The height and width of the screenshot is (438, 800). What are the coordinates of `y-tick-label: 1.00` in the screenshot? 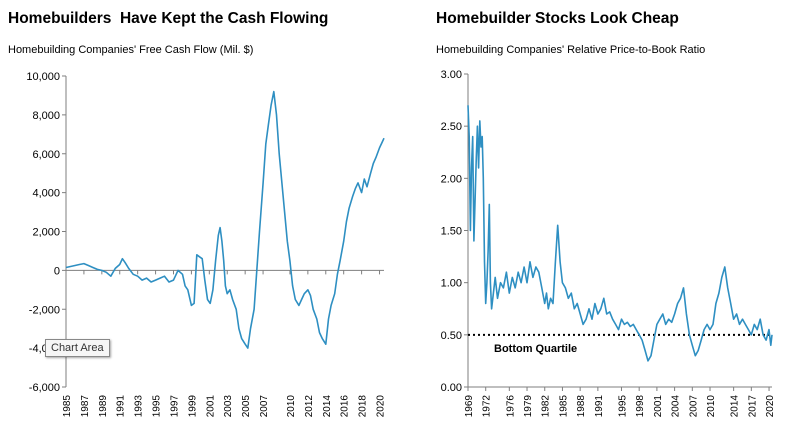 It's located at (451, 284).